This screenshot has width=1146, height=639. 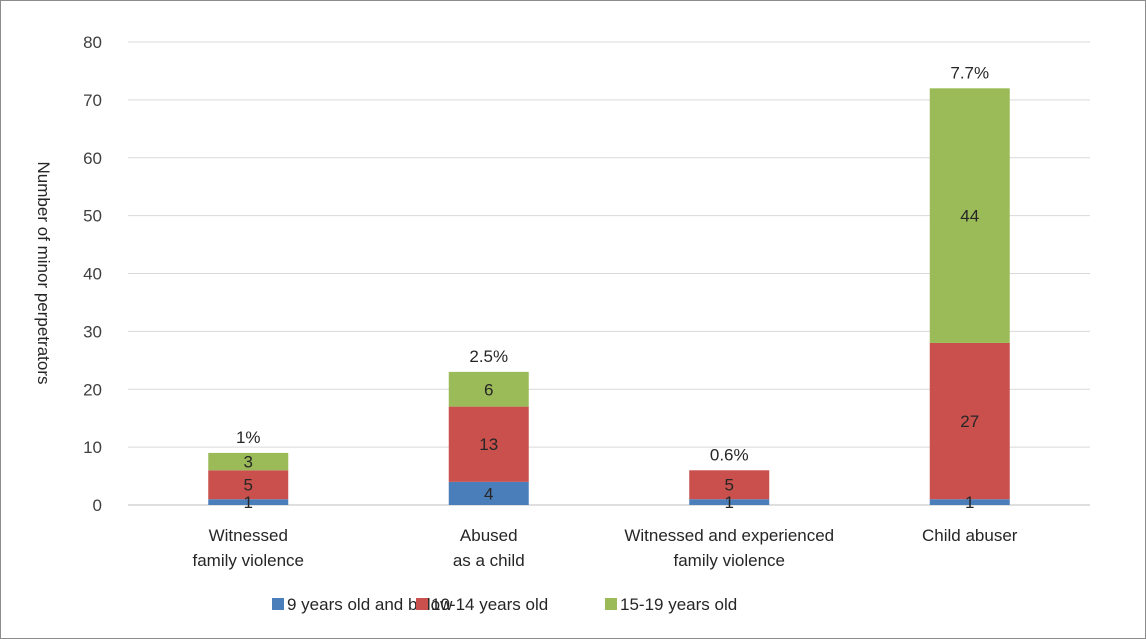 I want to click on data-label: 3, so click(x=248, y=462).